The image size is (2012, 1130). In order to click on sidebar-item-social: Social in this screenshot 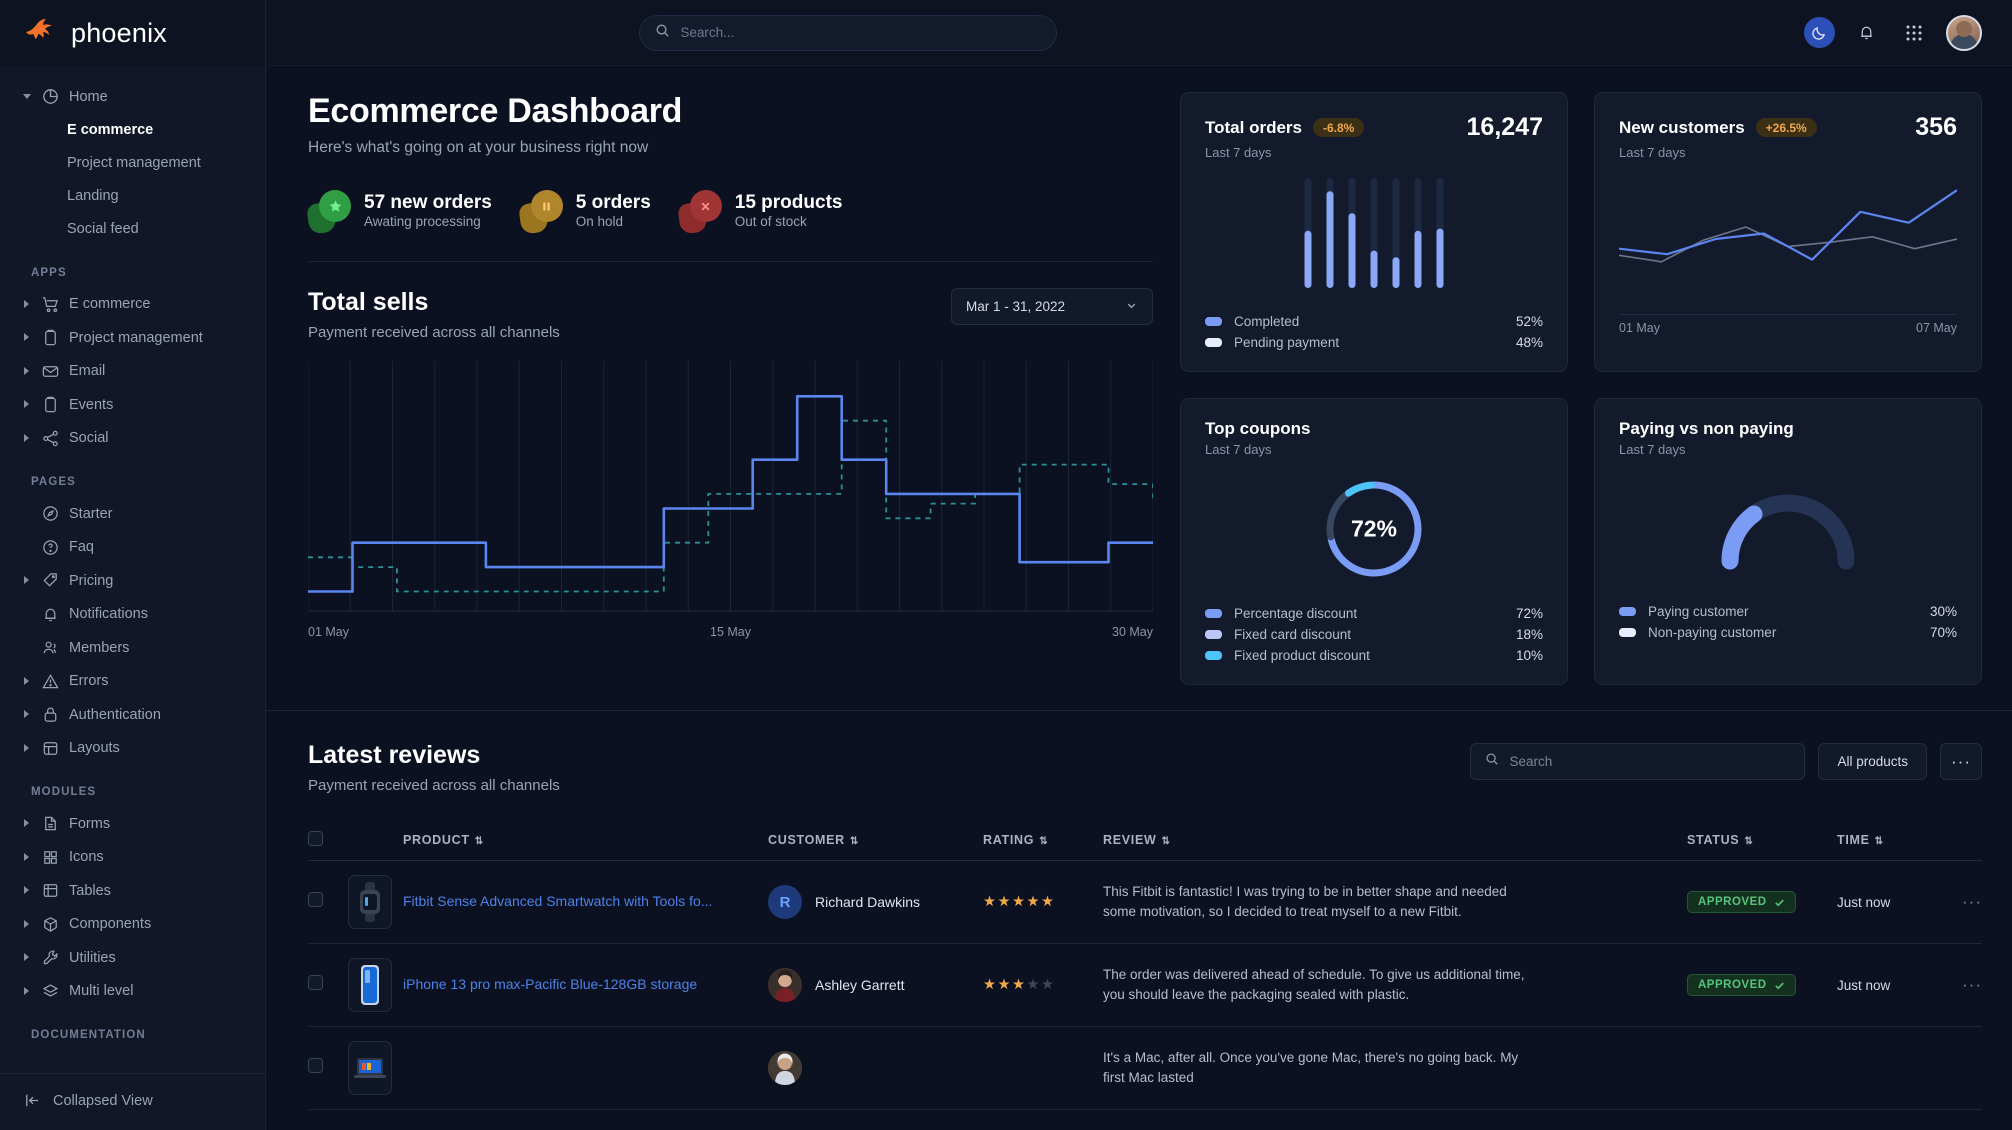, I will do `click(132, 439)`.